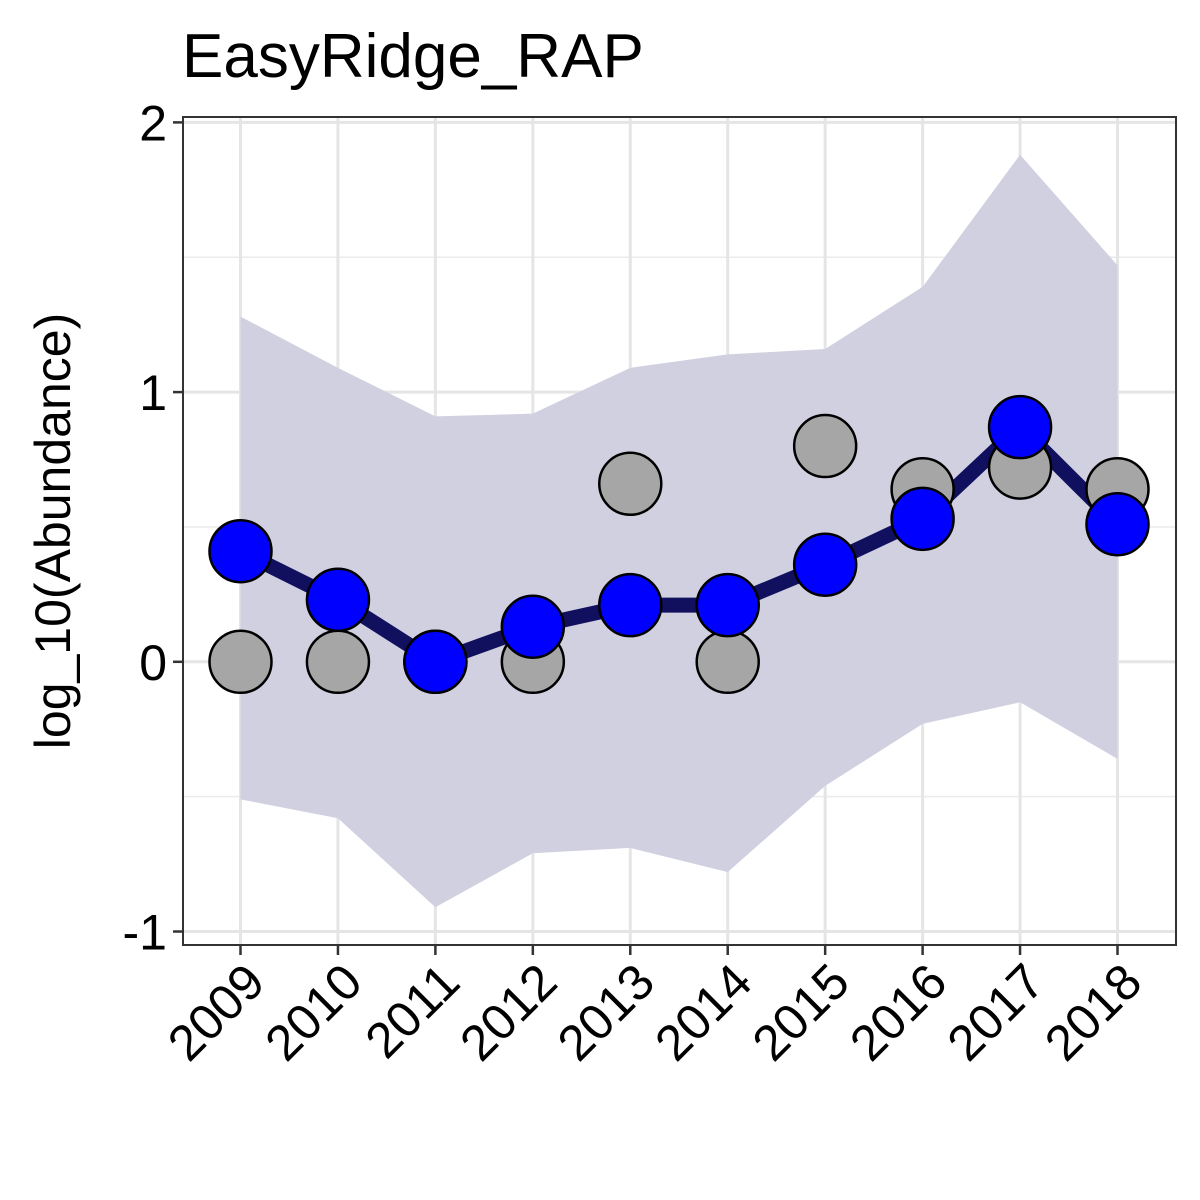 The height and width of the screenshot is (1200, 1200). What do you see at coordinates (53, 531) in the screenshot?
I see `y-axis-label: log_10(Abundance)` at bounding box center [53, 531].